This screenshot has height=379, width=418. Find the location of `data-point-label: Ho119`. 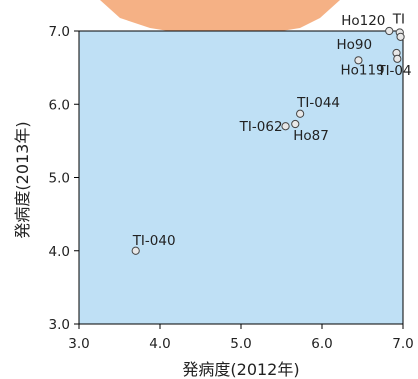

data-point-label: Ho119 is located at coordinates (362, 70).